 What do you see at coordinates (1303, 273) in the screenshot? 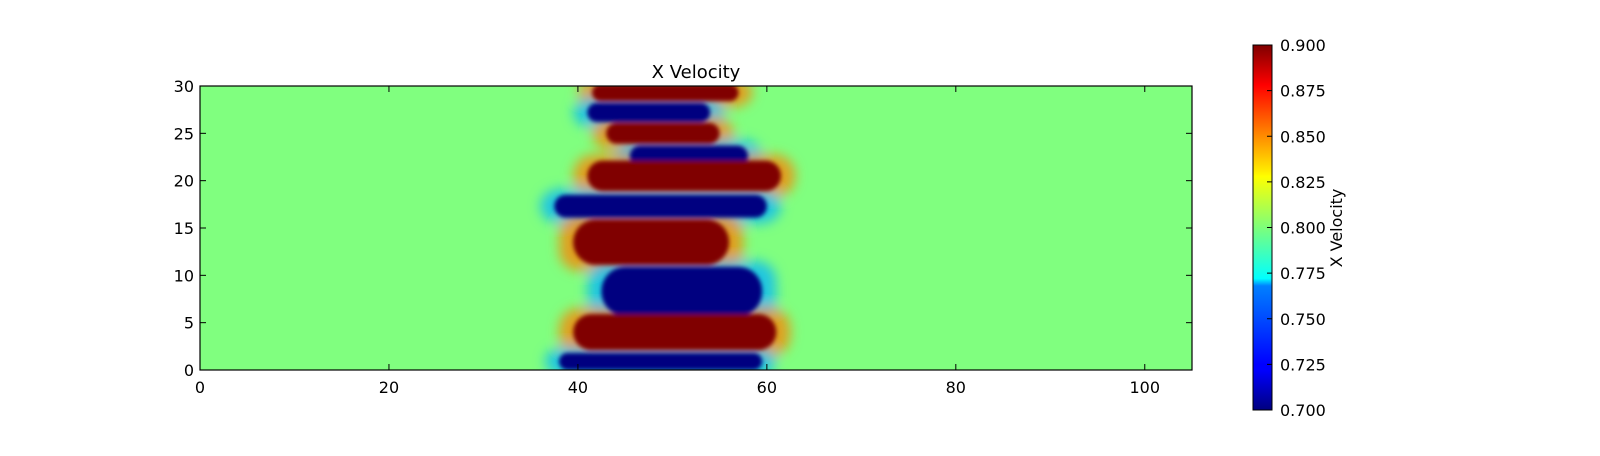
I see `colorbar-tick-label-3: 0.775` at bounding box center [1303, 273].